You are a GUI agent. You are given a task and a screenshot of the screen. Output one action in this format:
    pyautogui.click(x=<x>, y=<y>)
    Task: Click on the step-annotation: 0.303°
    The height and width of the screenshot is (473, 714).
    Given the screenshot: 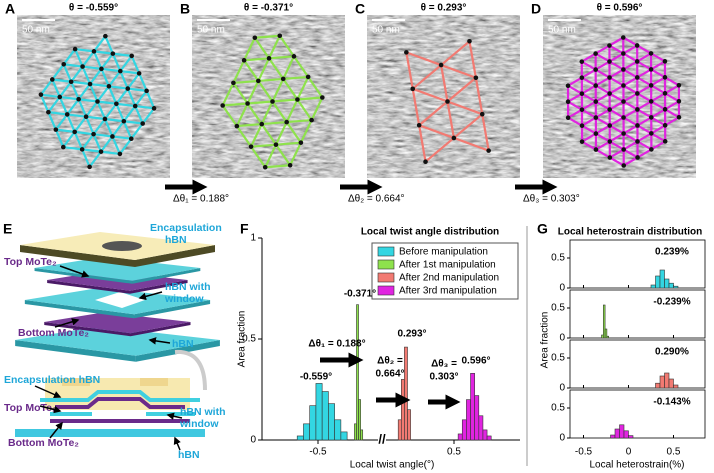 What is the action you would take?
    pyautogui.click(x=443, y=377)
    